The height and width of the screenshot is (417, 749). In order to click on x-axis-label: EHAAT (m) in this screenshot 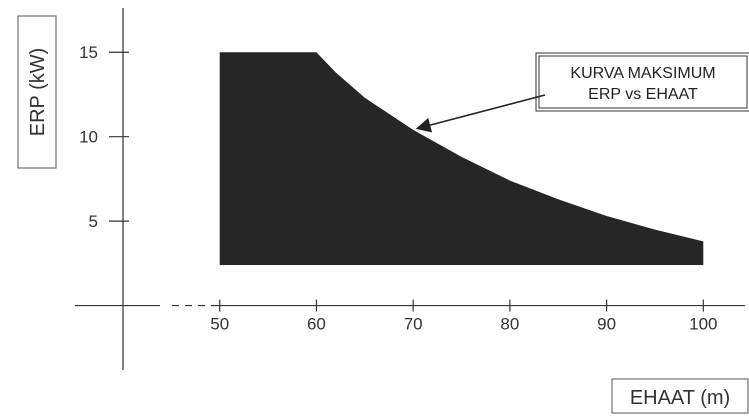, I will do `click(680, 398)`.